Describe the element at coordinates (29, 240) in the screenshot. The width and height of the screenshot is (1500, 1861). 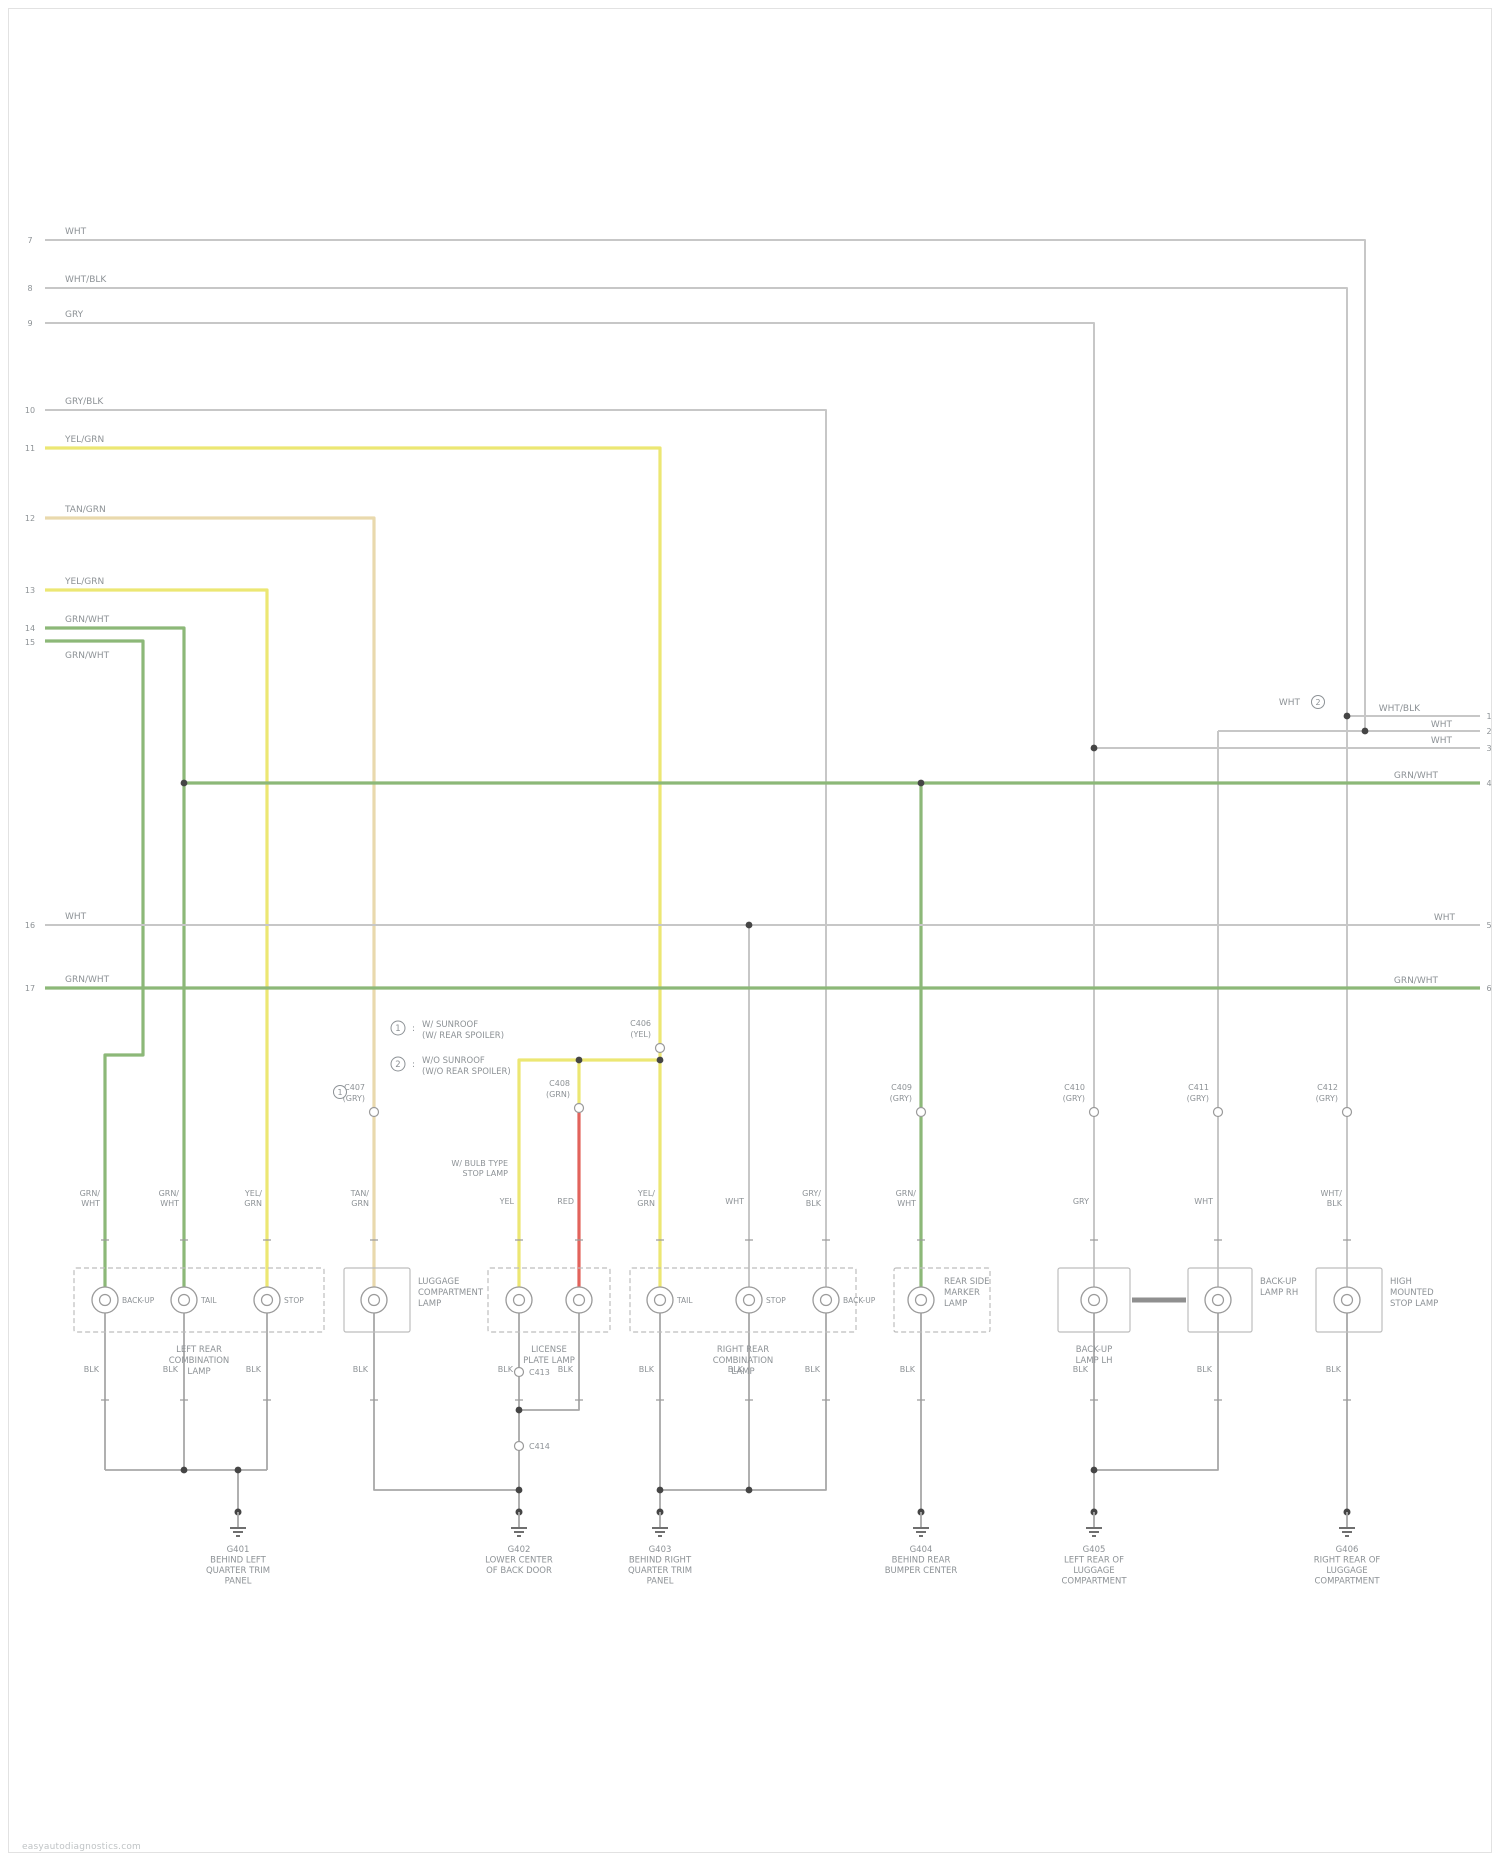
I see `pin-number: 7` at that location.